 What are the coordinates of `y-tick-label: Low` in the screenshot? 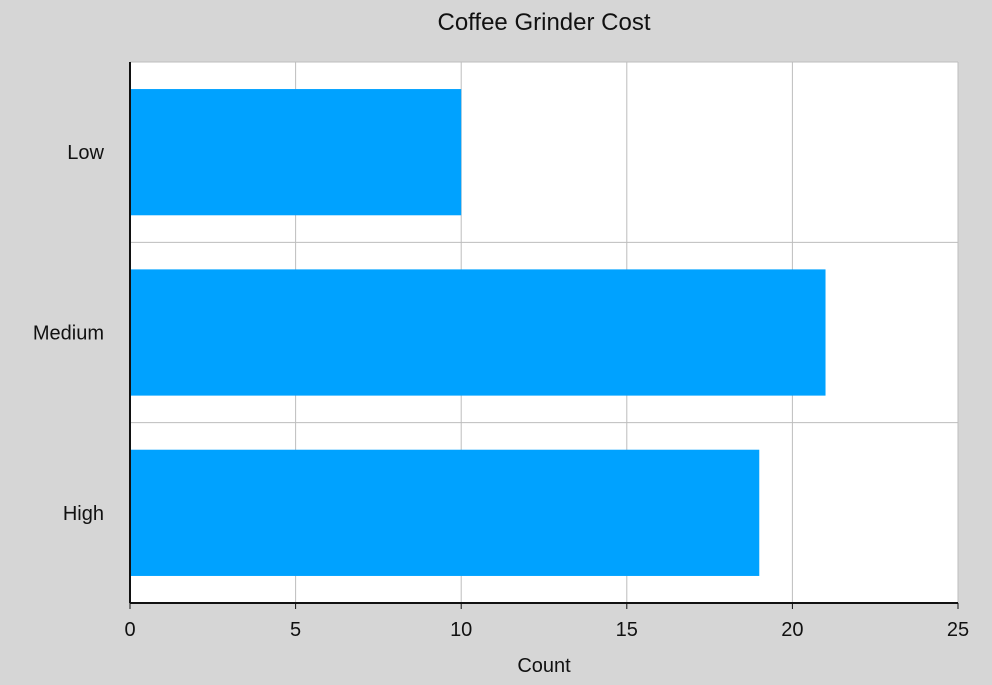 It's located at (85, 153).